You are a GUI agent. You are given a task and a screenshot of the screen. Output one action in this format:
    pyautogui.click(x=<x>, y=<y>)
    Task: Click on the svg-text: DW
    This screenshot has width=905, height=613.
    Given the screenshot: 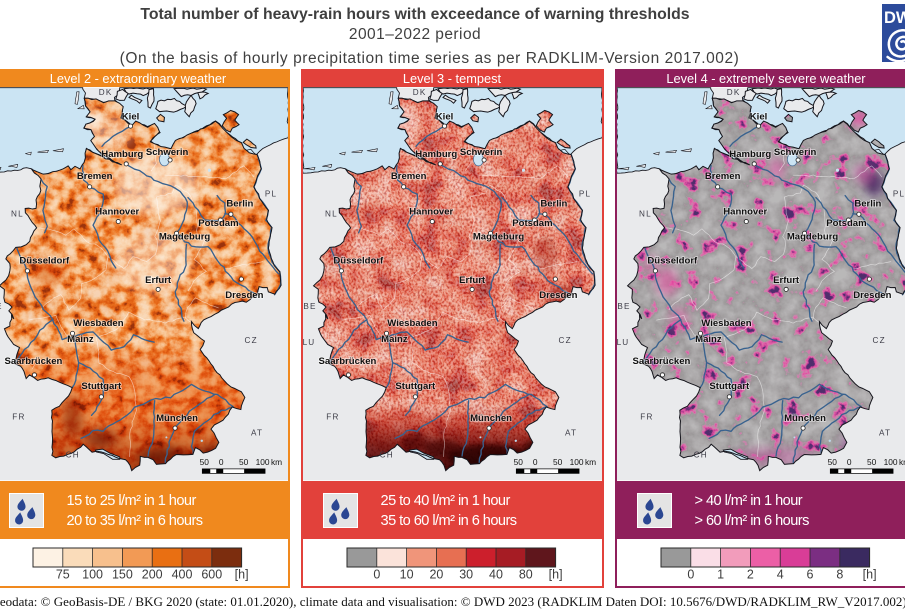 What is the action you would take?
    pyautogui.click(x=894, y=18)
    